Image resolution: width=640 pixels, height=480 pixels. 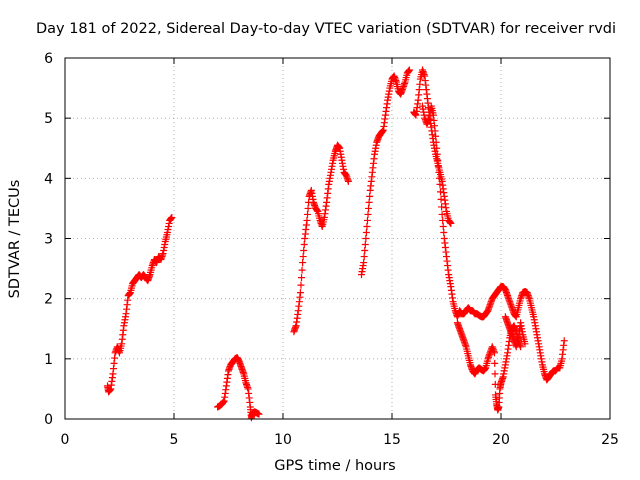 I want to click on y-axis-label: SDTVAR / TECUs, so click(x=15, y=239).